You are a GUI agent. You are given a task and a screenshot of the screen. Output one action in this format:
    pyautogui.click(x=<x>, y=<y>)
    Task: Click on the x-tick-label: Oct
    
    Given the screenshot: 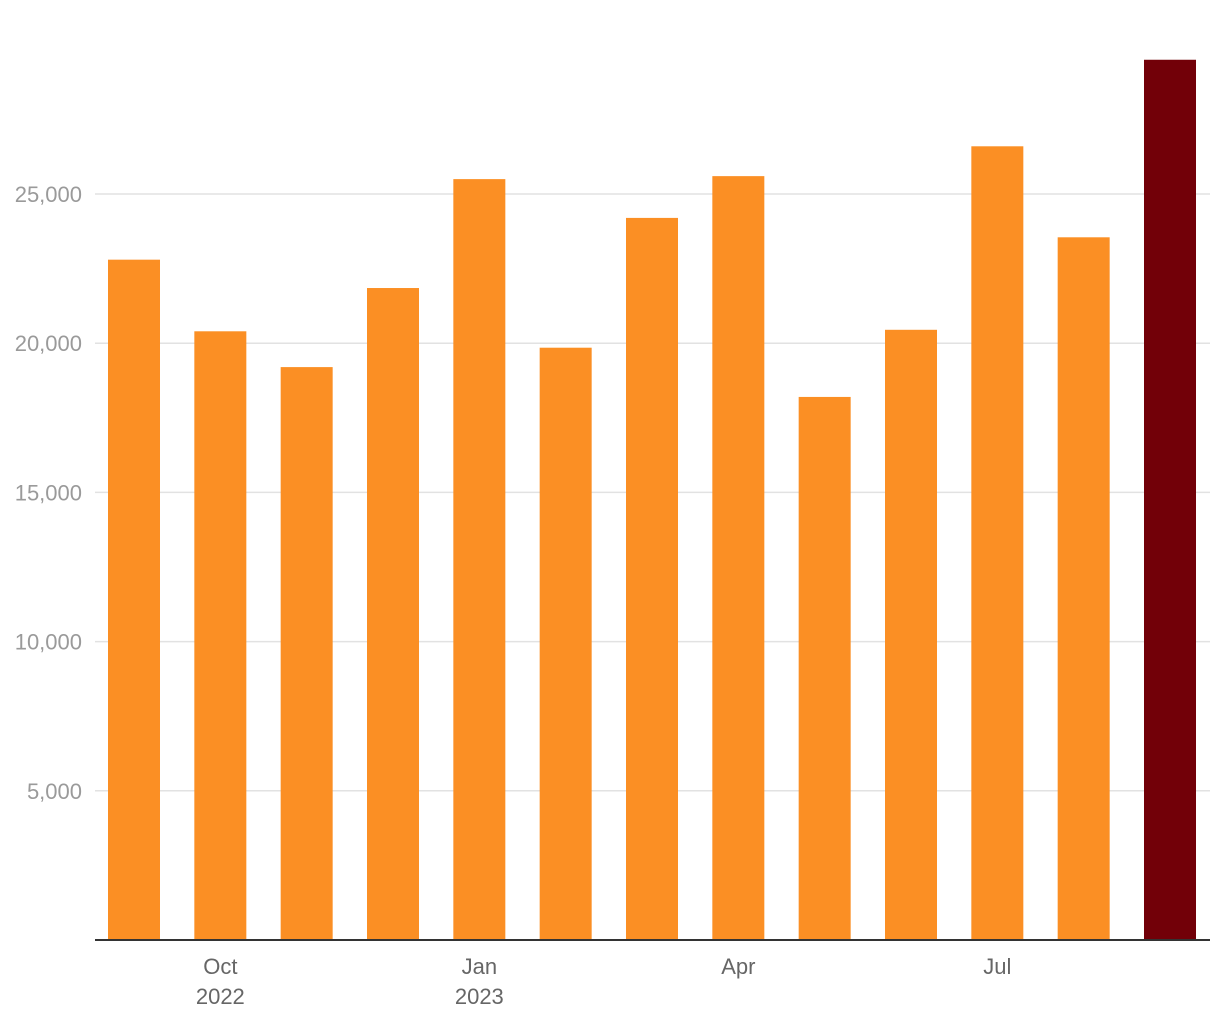 What is the action you would take?
    pyautogui.click(x=220, y=966)
    